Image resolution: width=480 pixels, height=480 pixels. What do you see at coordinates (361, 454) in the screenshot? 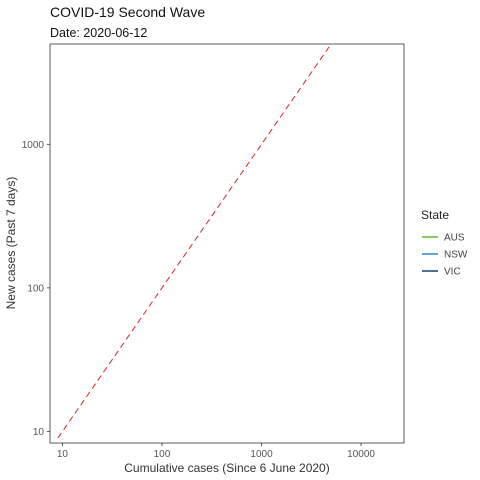
I see `x-tick-label: 10000` at bounding box center [361, 454].